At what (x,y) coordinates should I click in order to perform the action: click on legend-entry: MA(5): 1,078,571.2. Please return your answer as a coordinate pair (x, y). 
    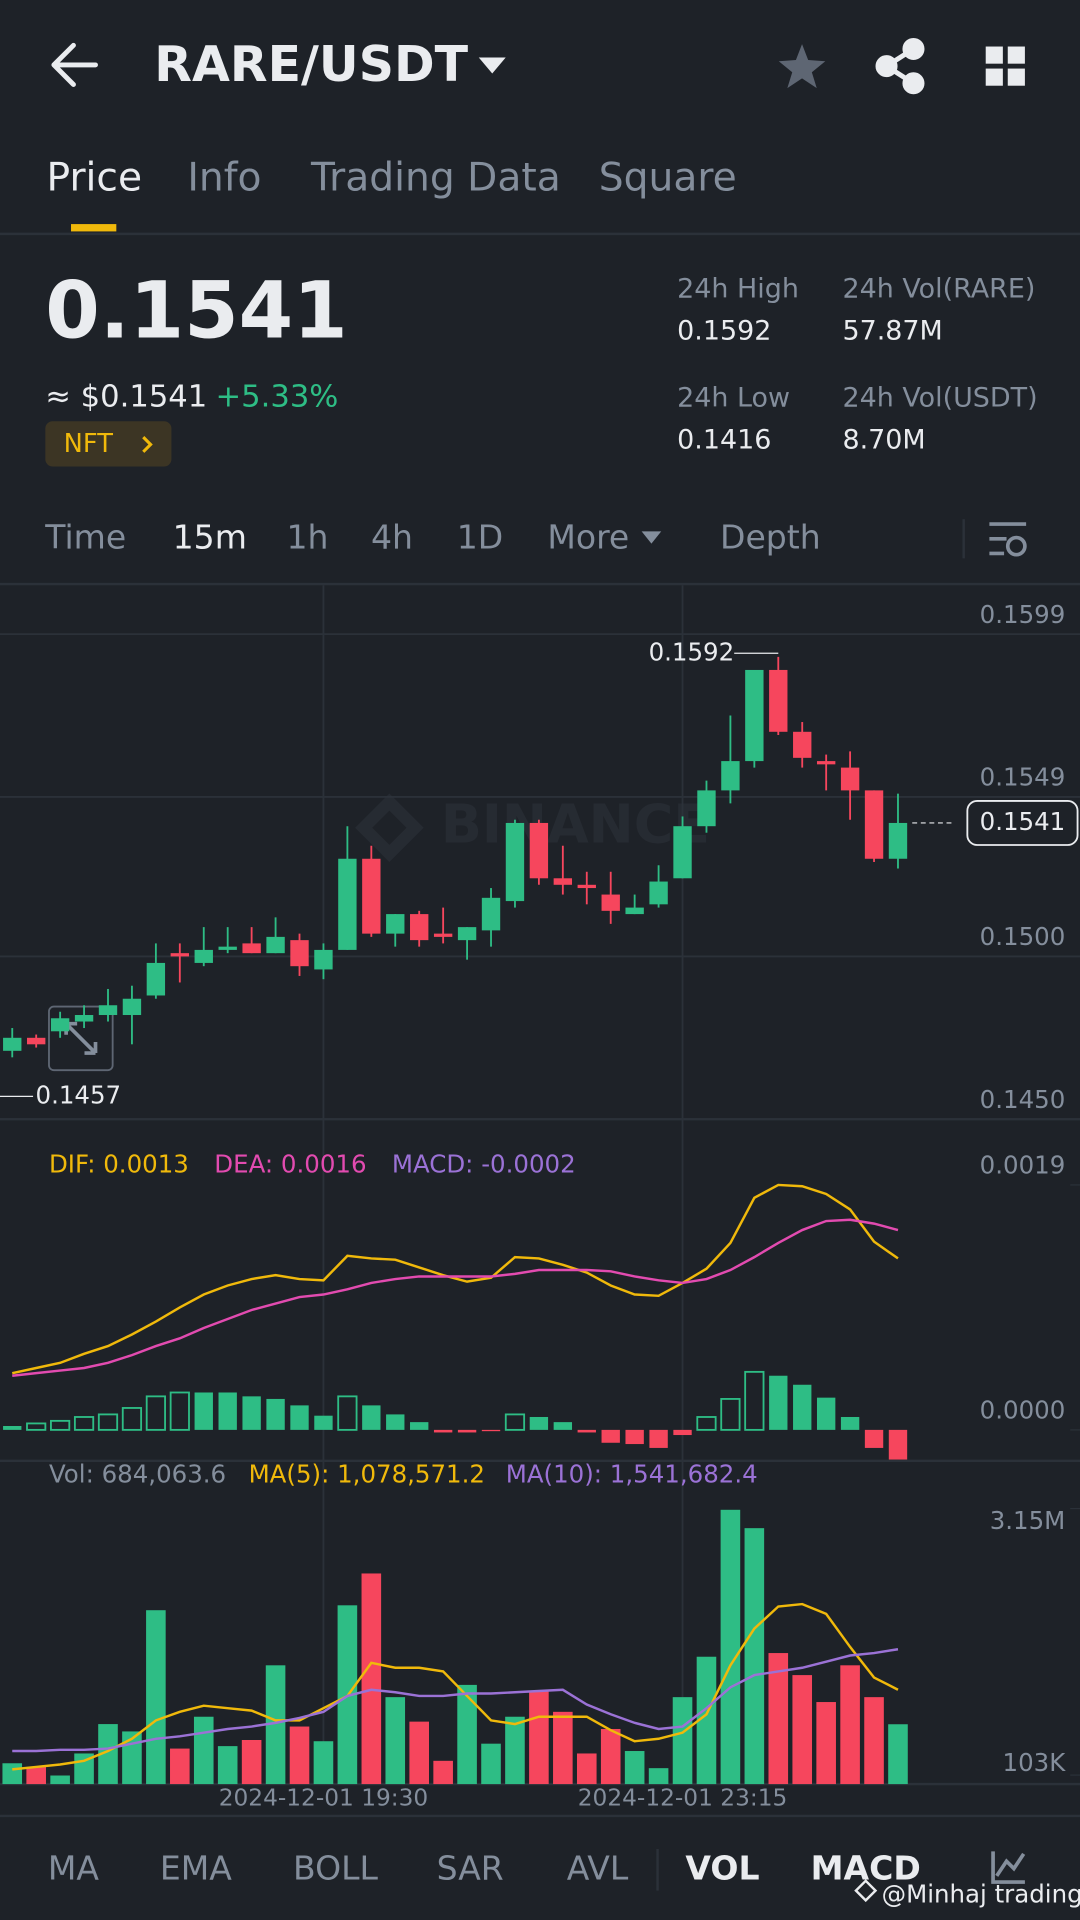
    Looking at the image, I should click on (367, 1474).